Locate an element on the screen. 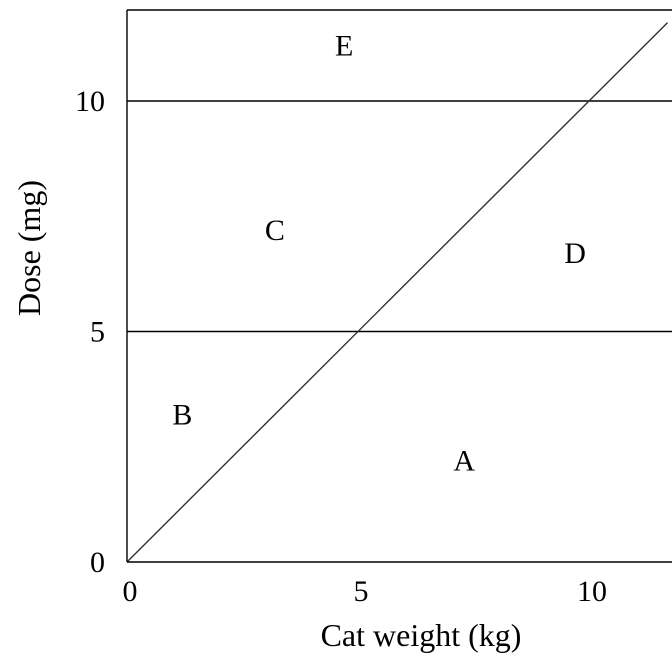 The height and width of the screenshot is (657, 672). region-label-a: A is located at coordinates (464, 461).